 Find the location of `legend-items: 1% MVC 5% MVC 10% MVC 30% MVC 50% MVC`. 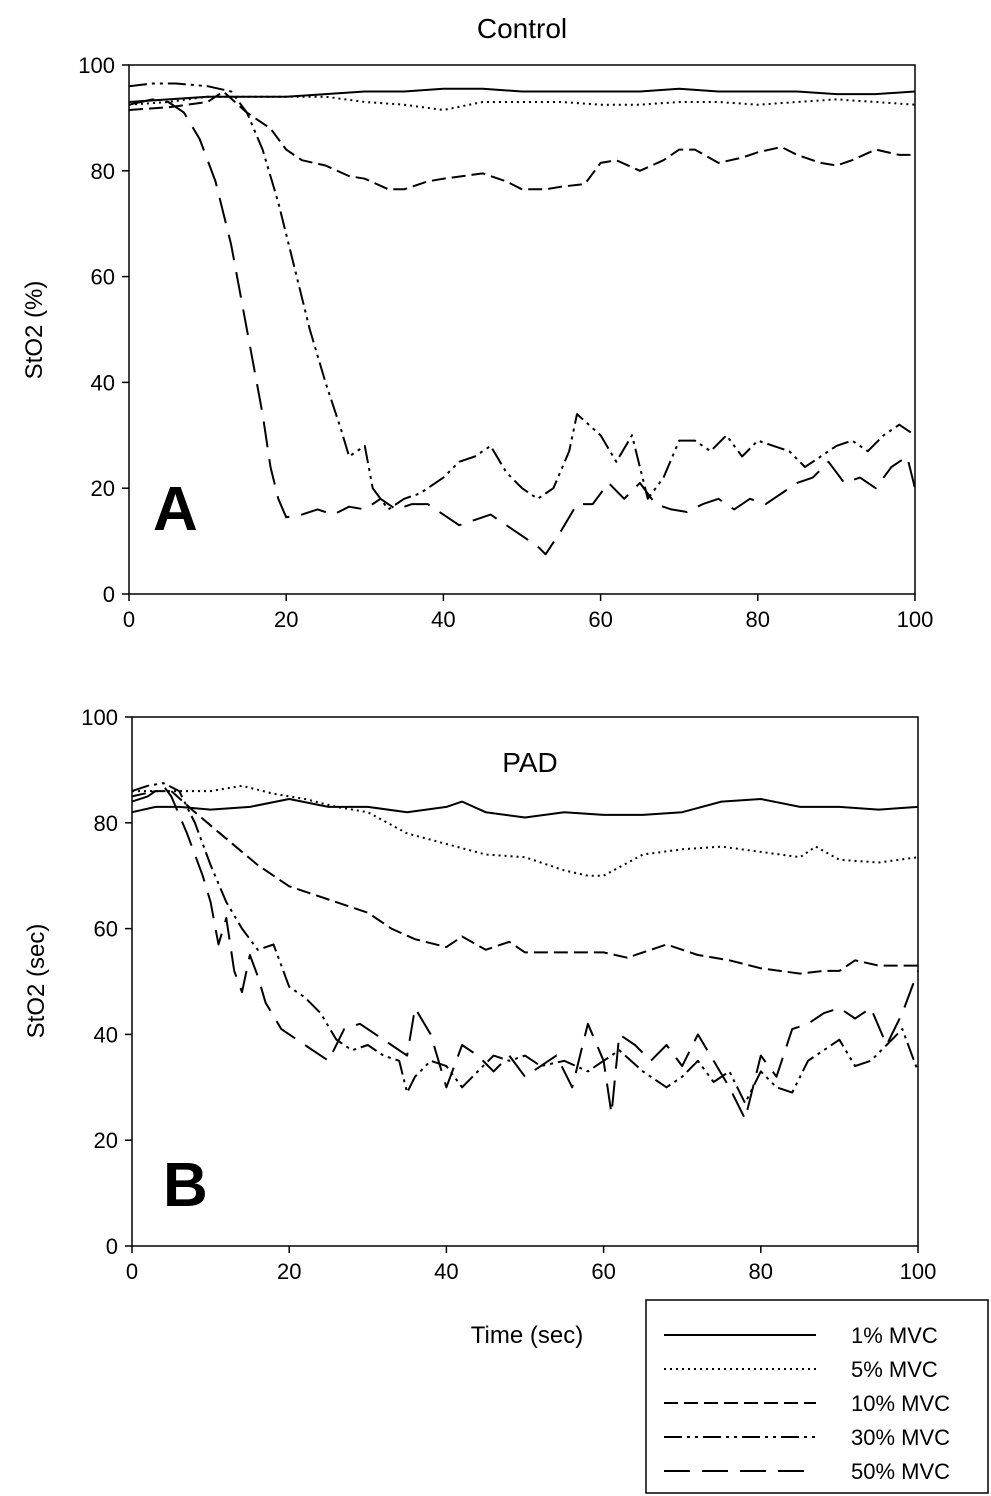

legend-items: 1% MVC 5% MVC 10% MVC 30% MVC 50% MVC is located at coordinates (807, 1403).